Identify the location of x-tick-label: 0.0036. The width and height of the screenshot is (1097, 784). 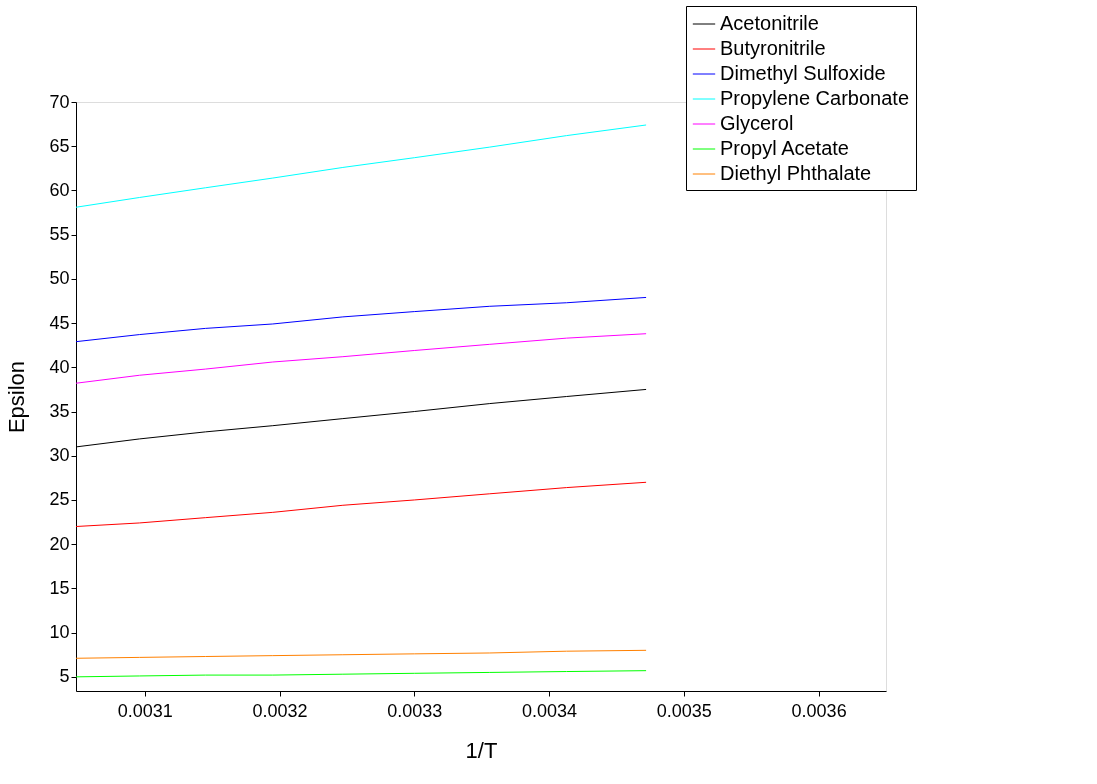
(819, 710).